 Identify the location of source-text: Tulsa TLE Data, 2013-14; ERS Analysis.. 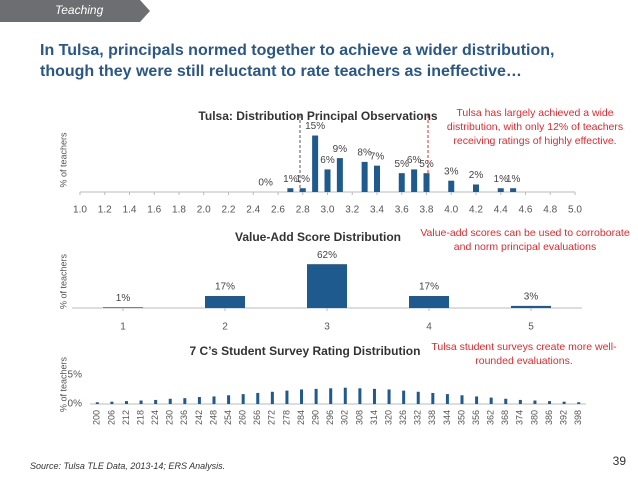
(144, 466).